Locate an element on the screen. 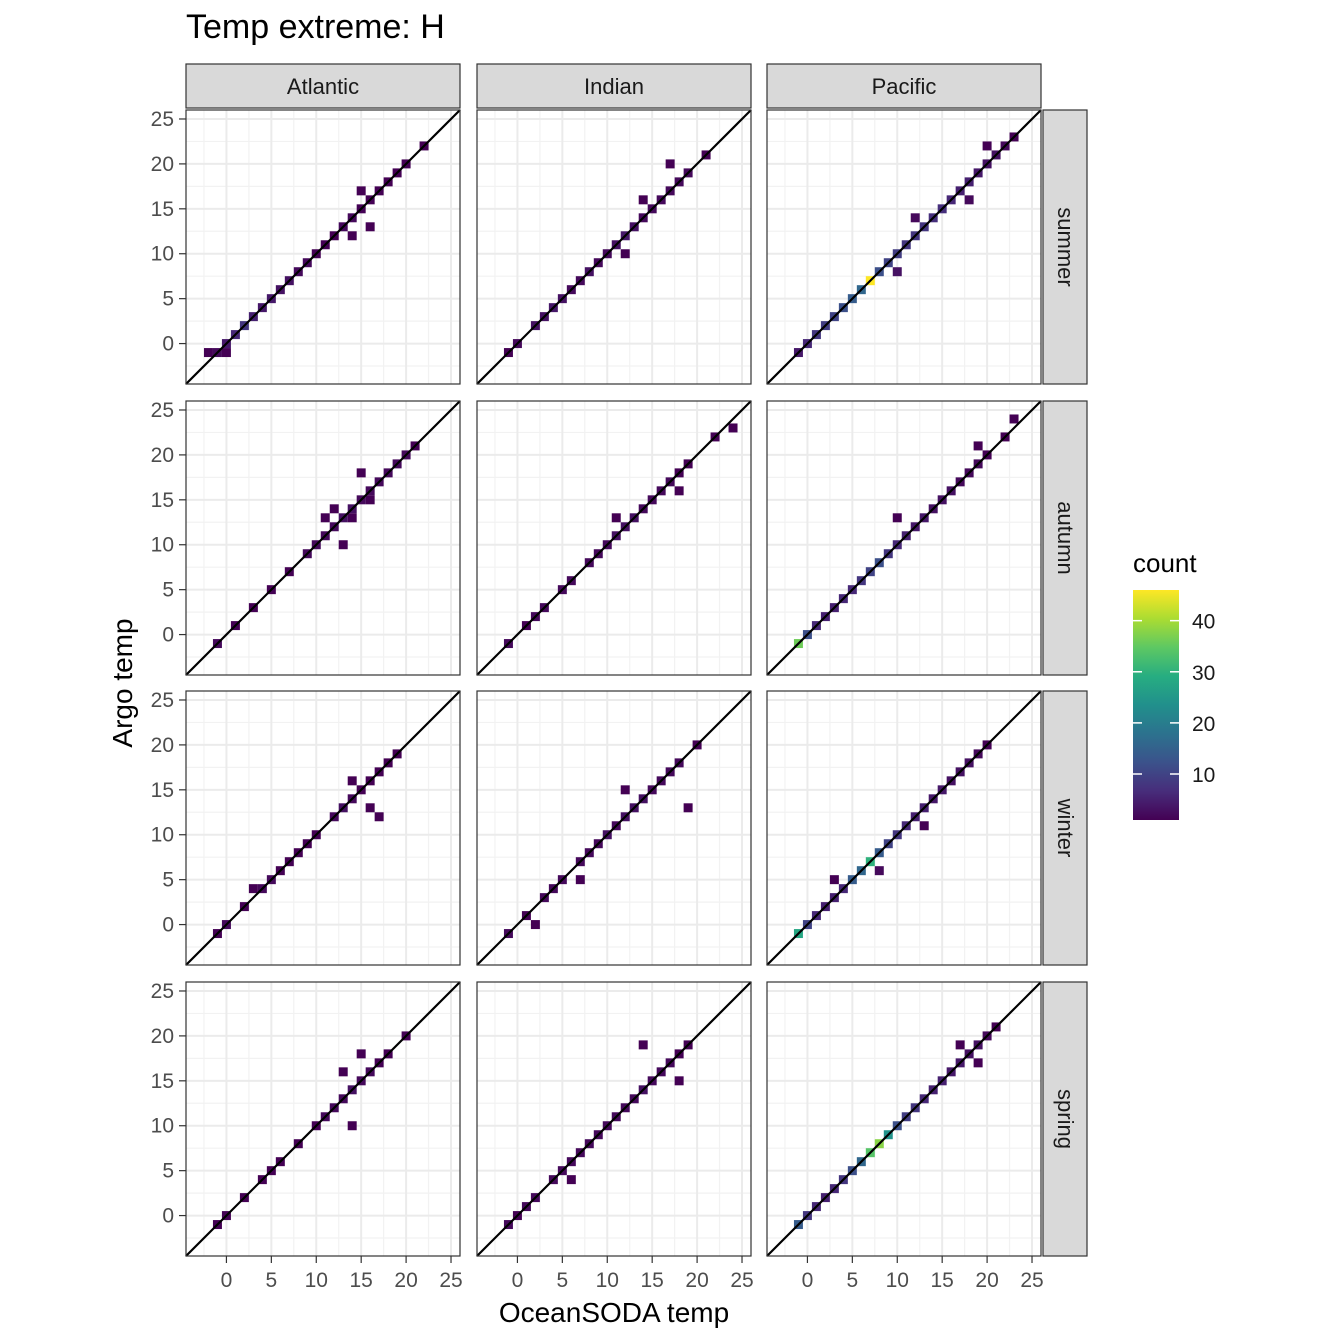 The height and width of the screenshot is (1344, 1344). legend-tick-label: 20 is located at coordinates (1203, 724).